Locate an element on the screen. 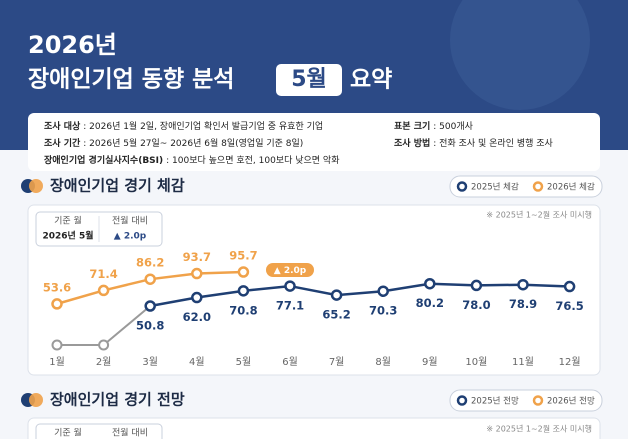 The width and height of the screenshot is (628, 439). data-label: 86.2 is located at coordinates (150, 263).